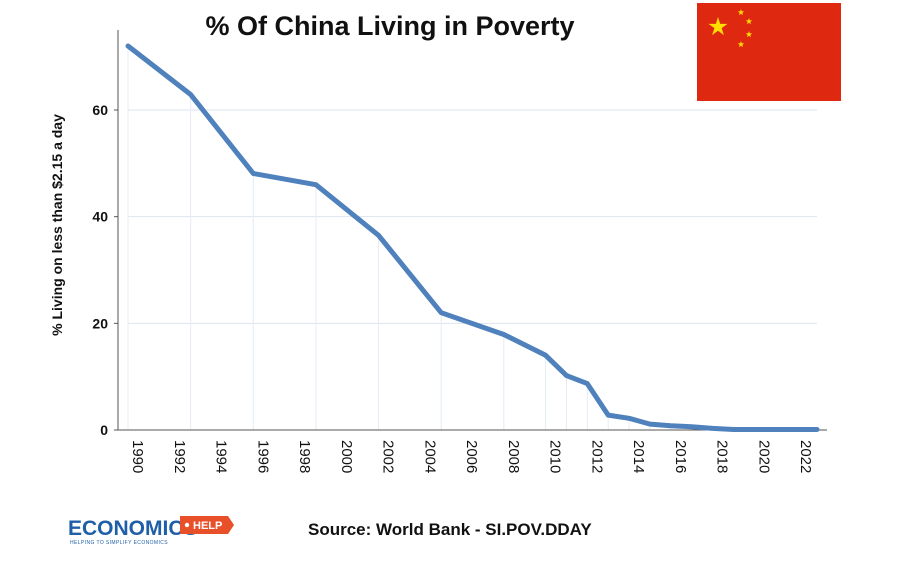 The image size is (900, 561). I want to click on x-tick-label: 2016, so click(680, 456).